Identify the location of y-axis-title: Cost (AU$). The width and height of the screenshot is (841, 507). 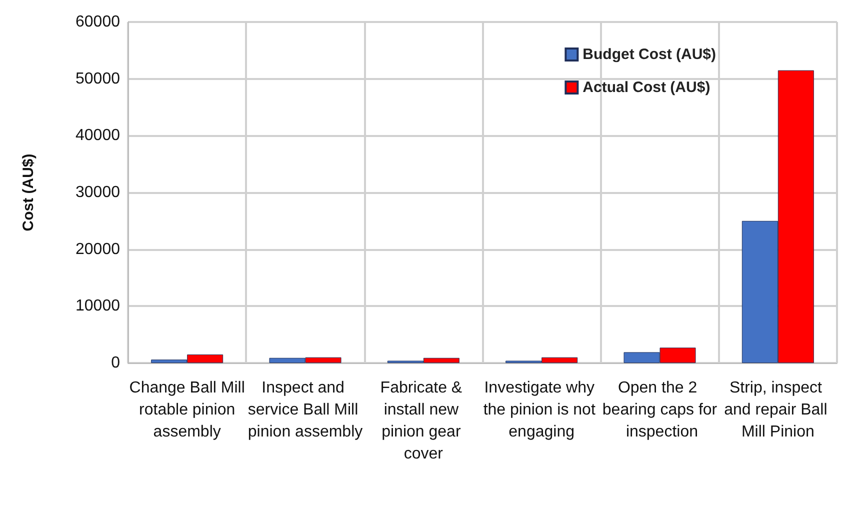
(28, 193).